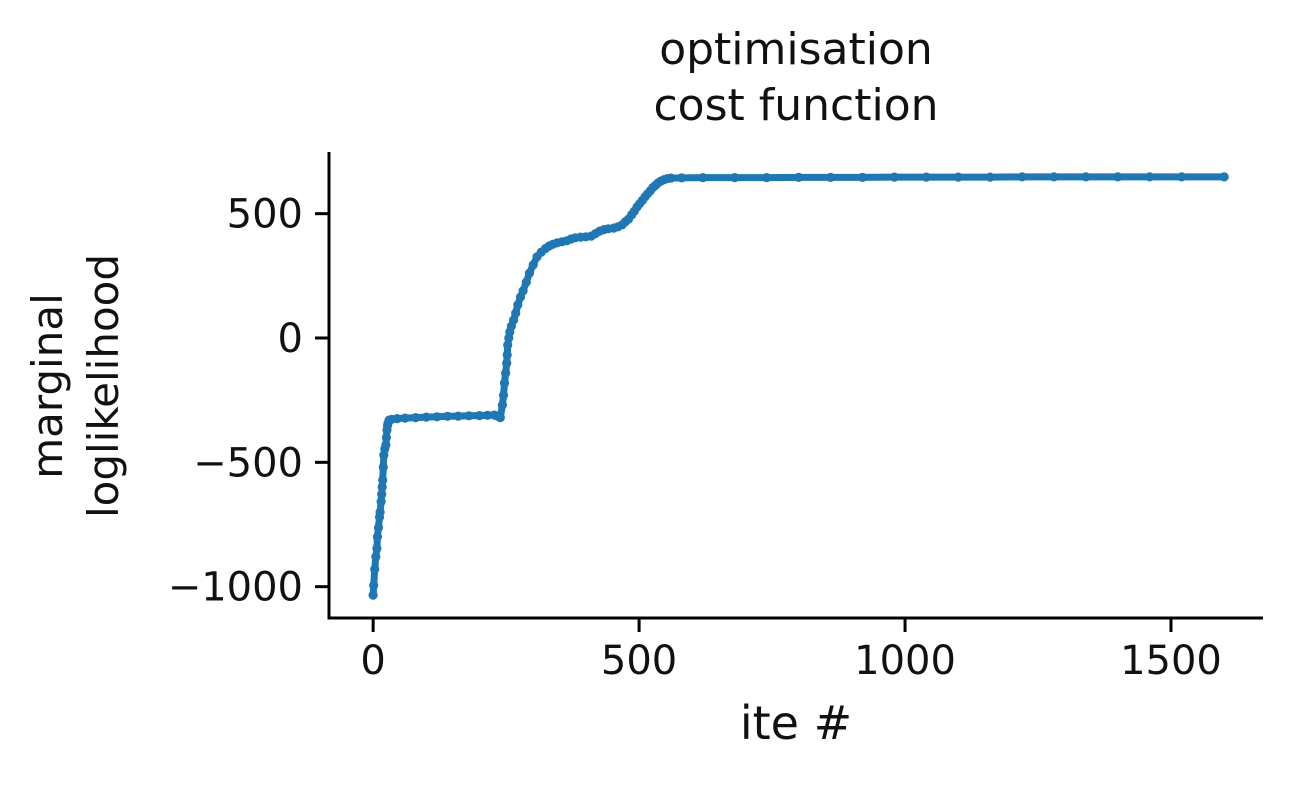  Describe the element at coordinates (796, 723) in the screenshot. I see `x-axis-label: ite #` at that location.